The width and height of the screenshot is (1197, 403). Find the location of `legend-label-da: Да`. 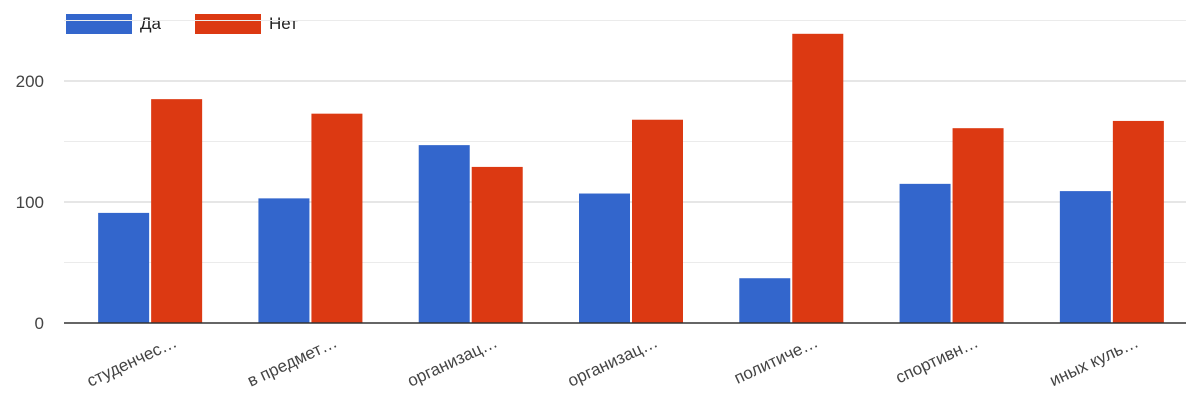

legend-label-da: Да is located at coordinates (150, 23).